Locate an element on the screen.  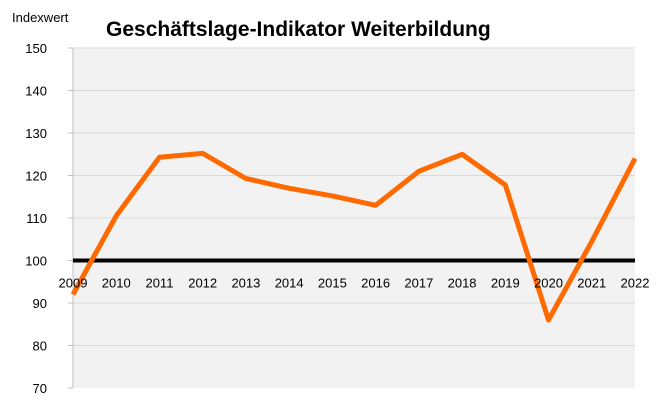
chart-title: Geschäftslage-Indikator Weiterbildung is located at coordinates (298, 29).